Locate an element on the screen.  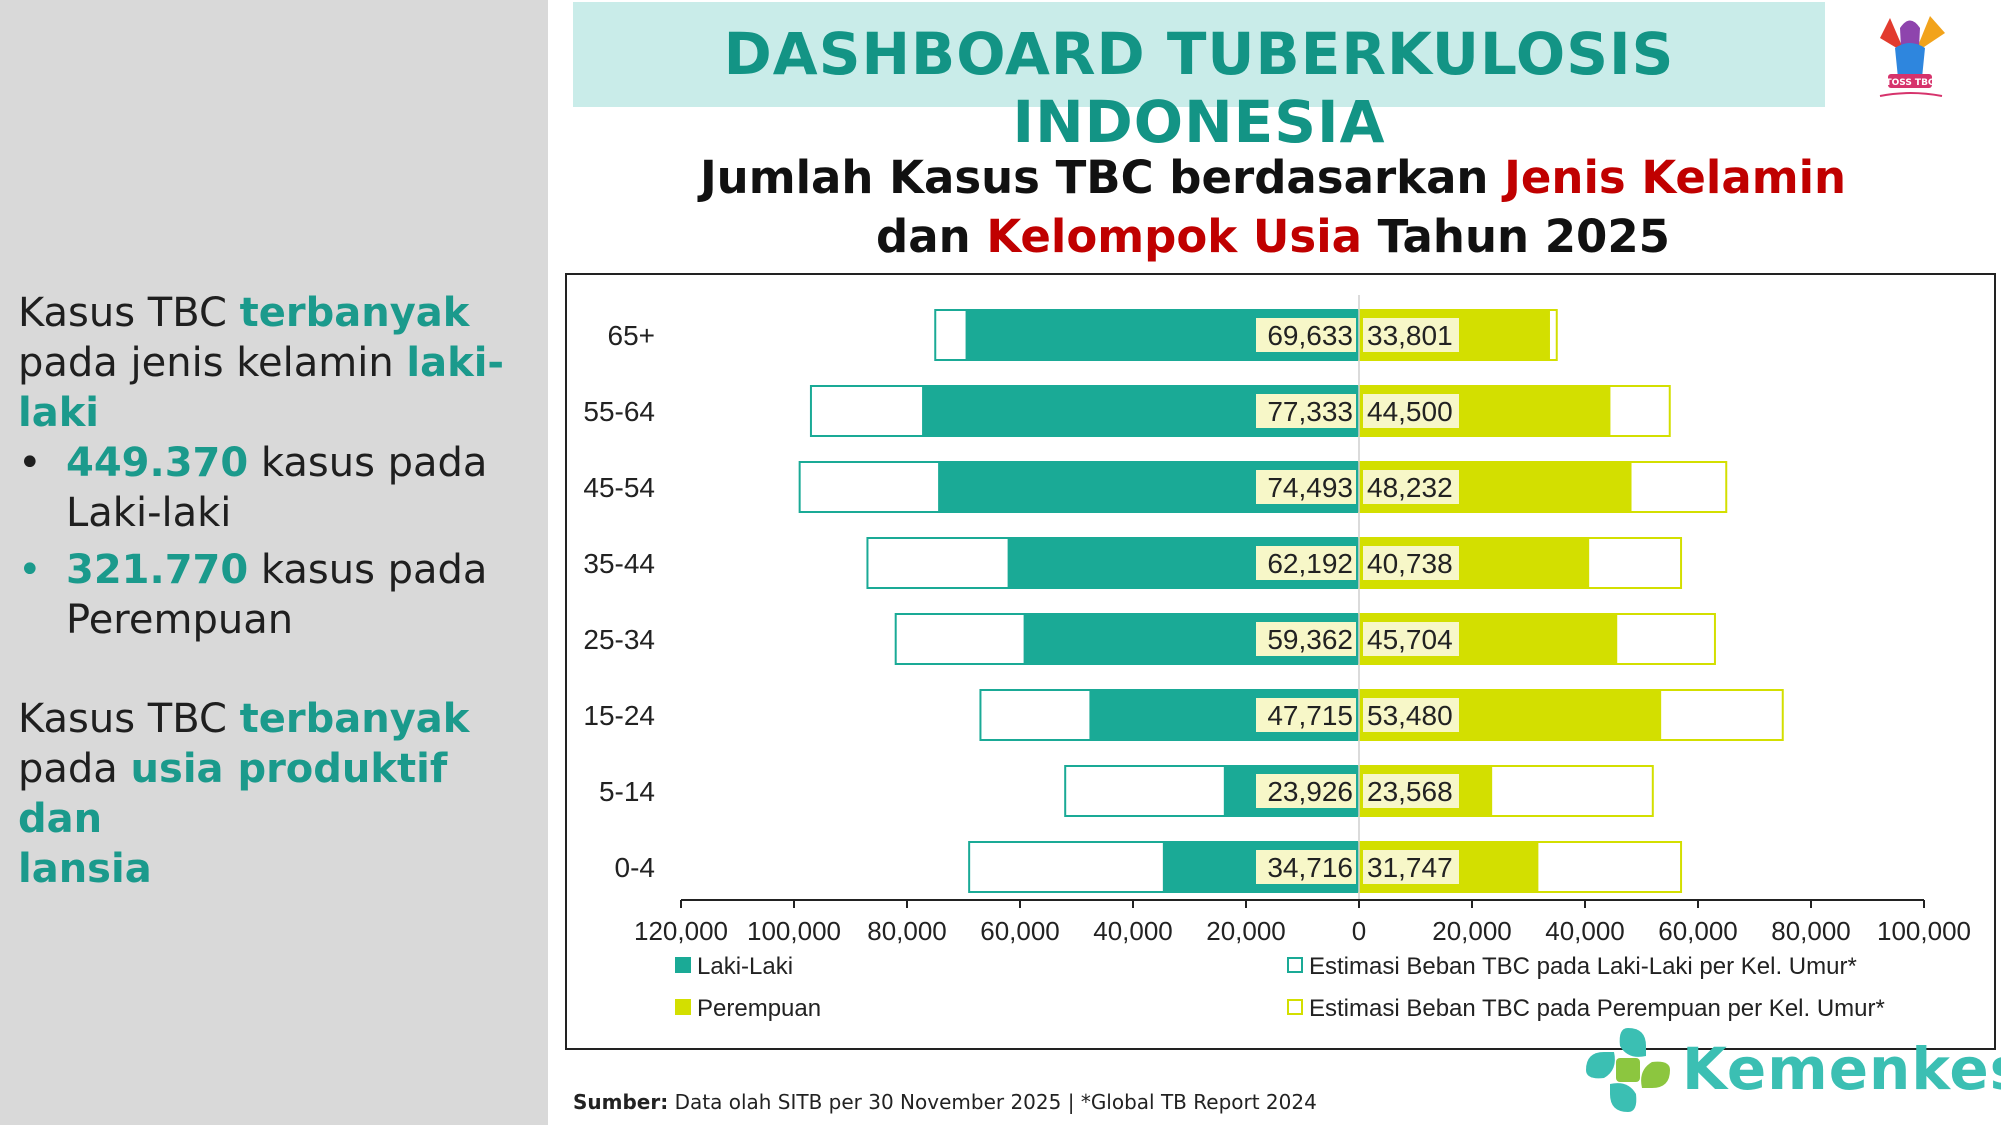
summary-text: pada is located at coordinates (74, 769).